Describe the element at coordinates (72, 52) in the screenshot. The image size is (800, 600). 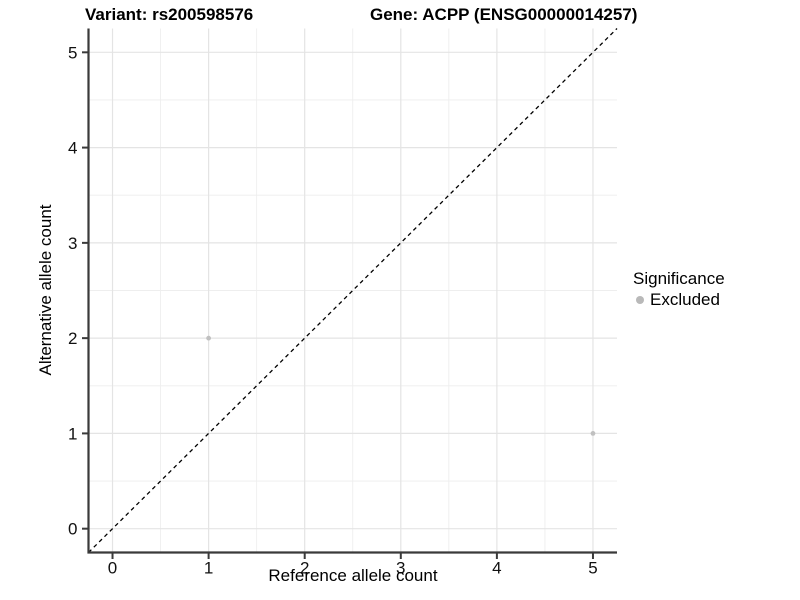
I see `y-tick-label: 5` at that location.